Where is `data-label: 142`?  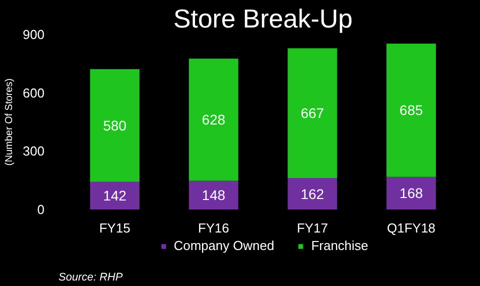
data-label: 142 is located at coordinates (115, 196).